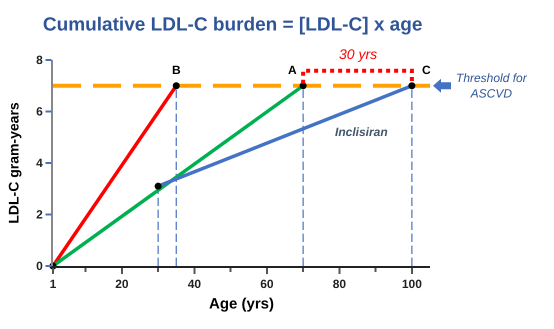 This screenshot has width=554, height=329. Describe the element at coordinates (292, 70) in the screenshot. I see `annotation: A` at that location.